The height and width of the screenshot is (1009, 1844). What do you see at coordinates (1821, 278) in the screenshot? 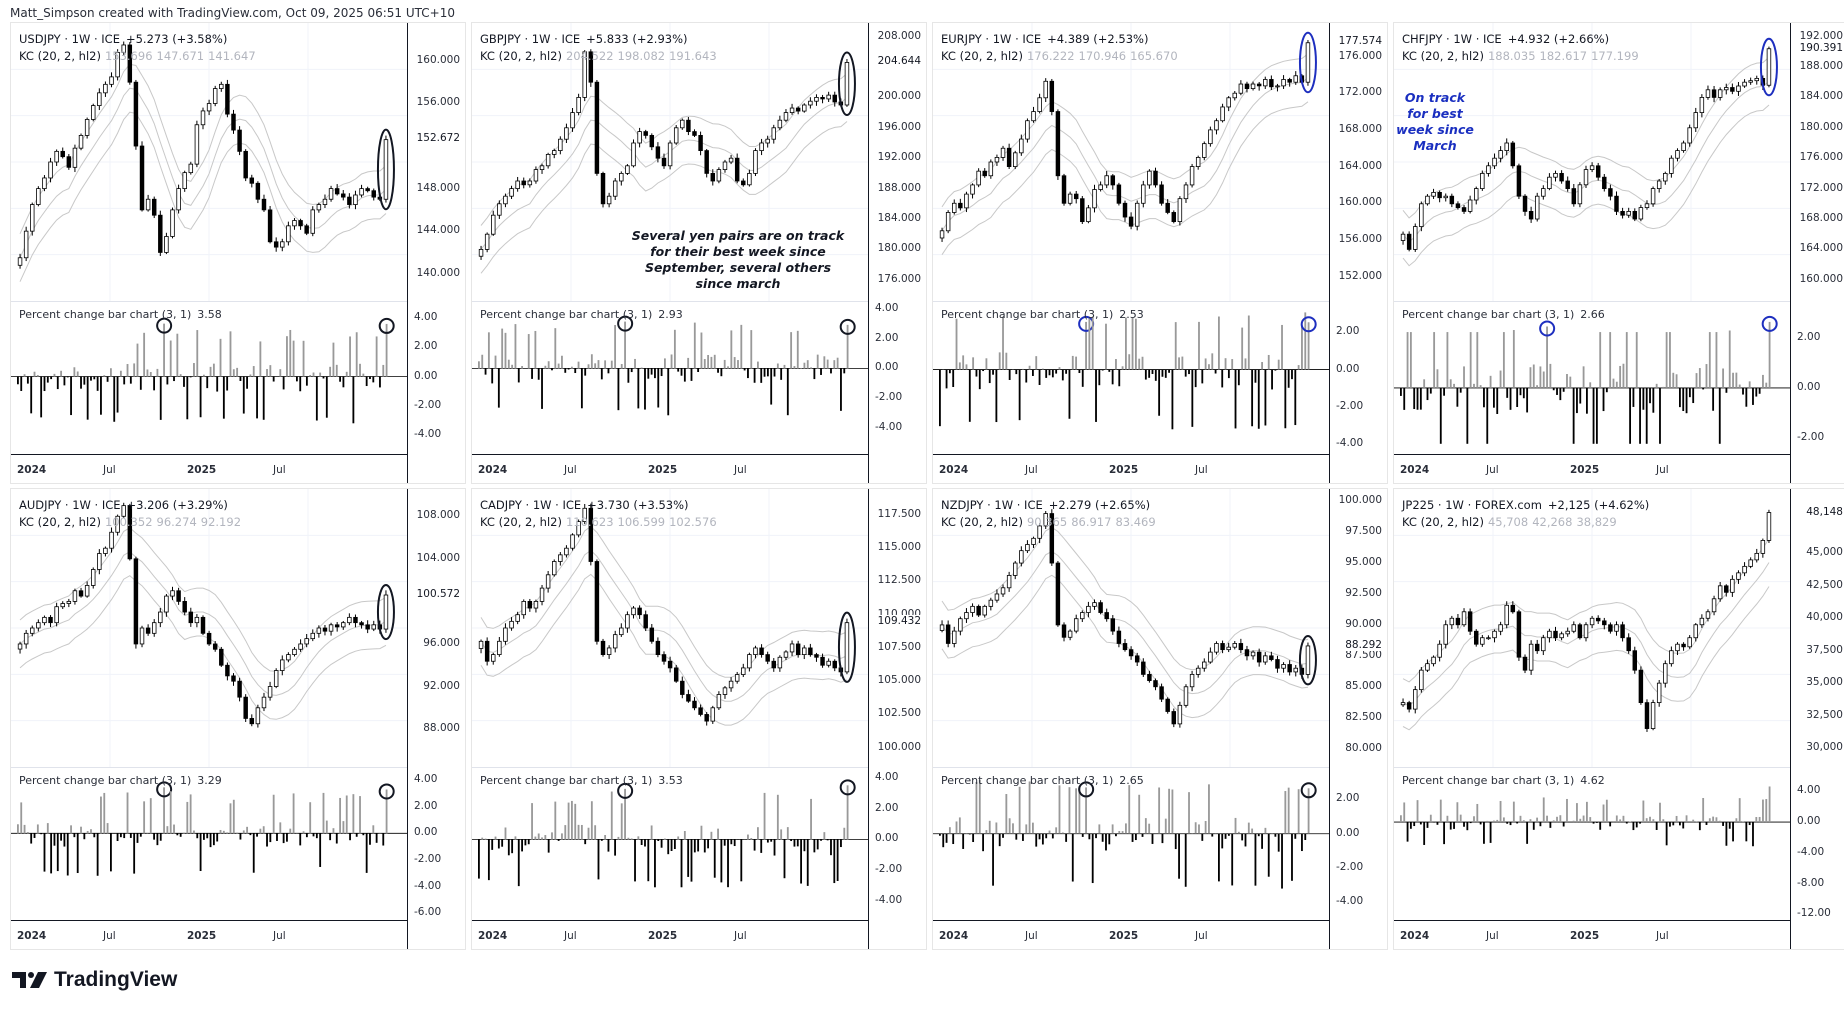
I see `price-tick: 160.000` at bounding box center [1821, 278].